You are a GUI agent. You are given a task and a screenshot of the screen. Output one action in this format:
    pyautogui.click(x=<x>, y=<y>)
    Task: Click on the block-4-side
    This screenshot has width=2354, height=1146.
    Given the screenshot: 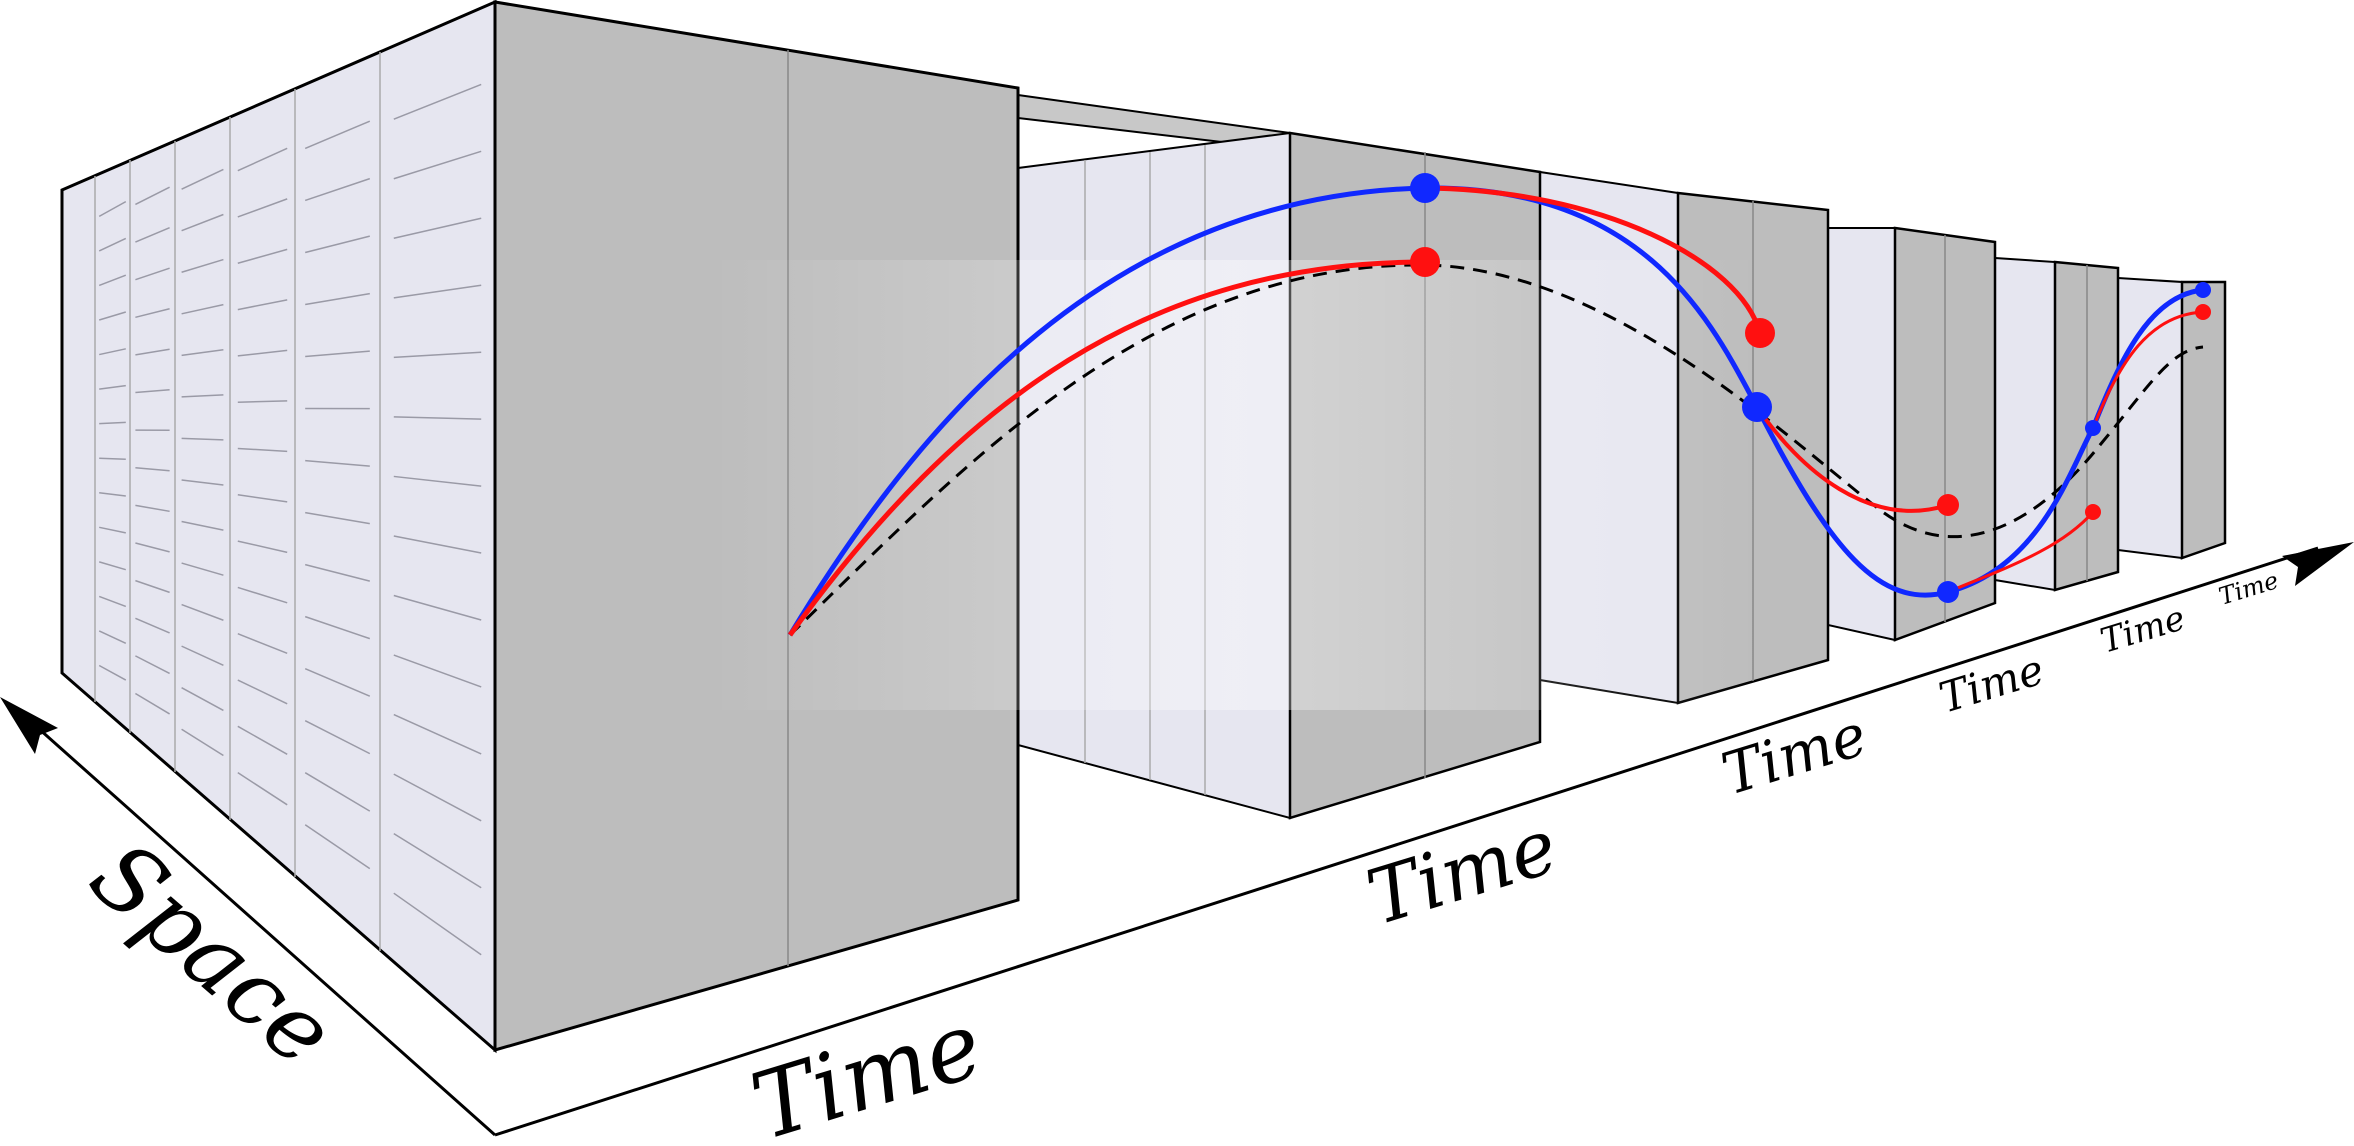 What is the action you would take?
    pyautogui.click(x=1861, y=434)
    